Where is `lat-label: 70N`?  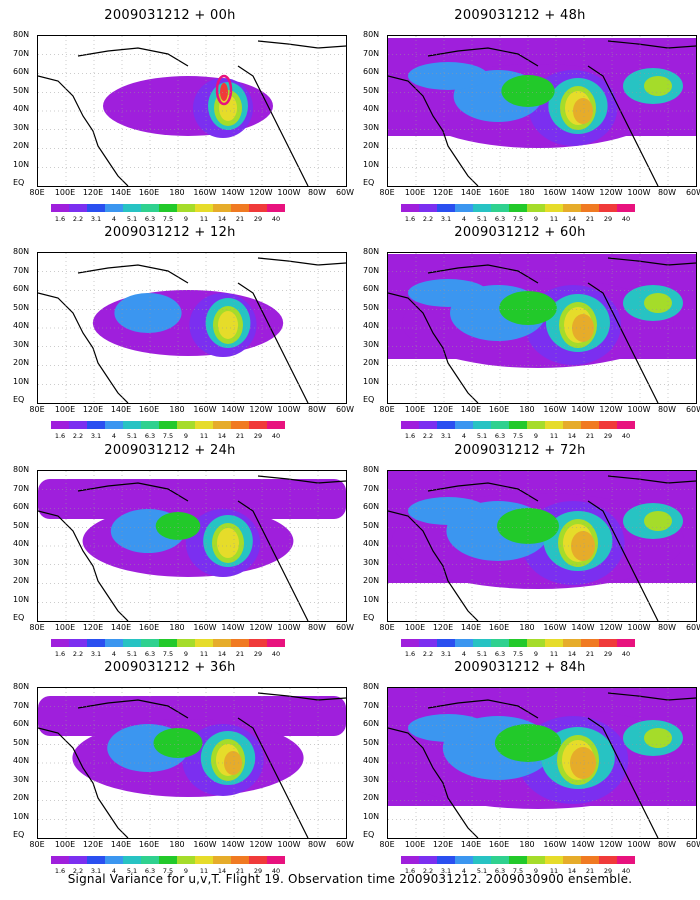
lat-label: 70N is located at coordinates (371, 270).